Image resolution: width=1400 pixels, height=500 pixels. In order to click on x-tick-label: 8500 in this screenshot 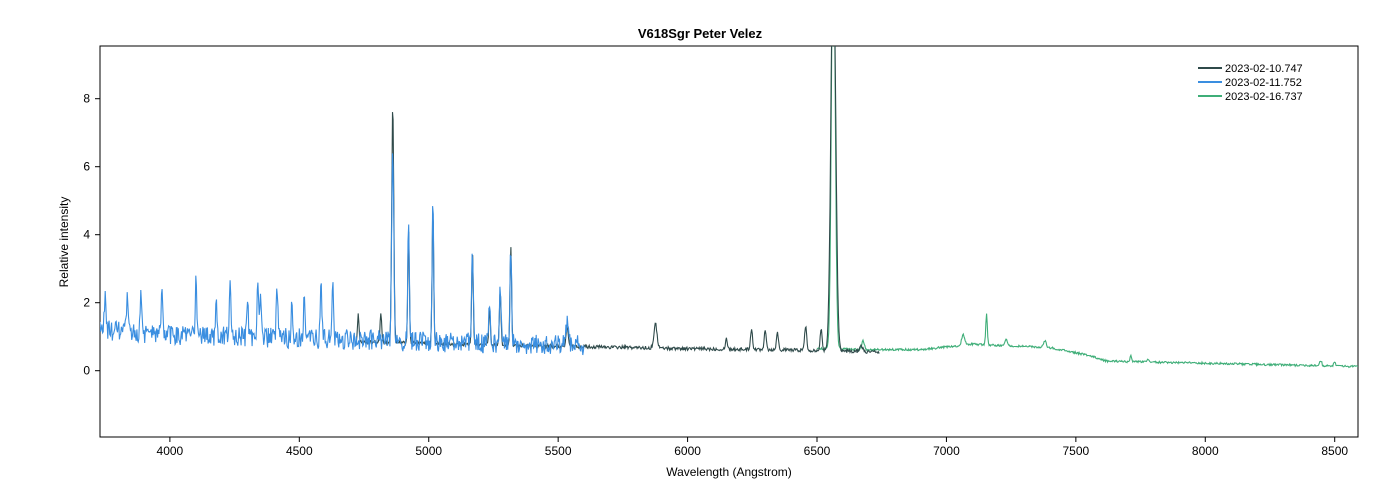, I will do `click(1334, 451)`.